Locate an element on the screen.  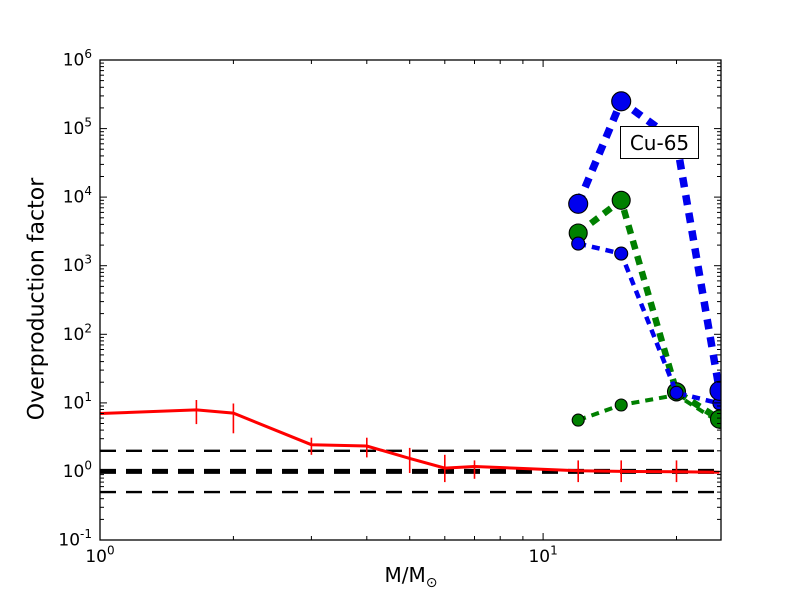
isotope-annotation-box: Cu-65 is located at coordinates (659, 142).